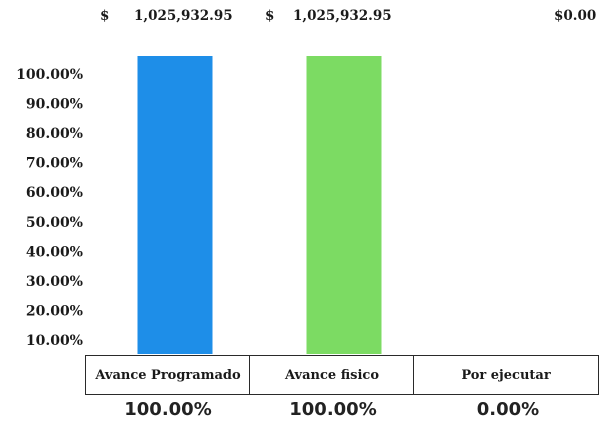 Image resolution: width=614 pixels, height=424 pixels. I want to click on y-tick-label: 40.00%, so click(54, 252).